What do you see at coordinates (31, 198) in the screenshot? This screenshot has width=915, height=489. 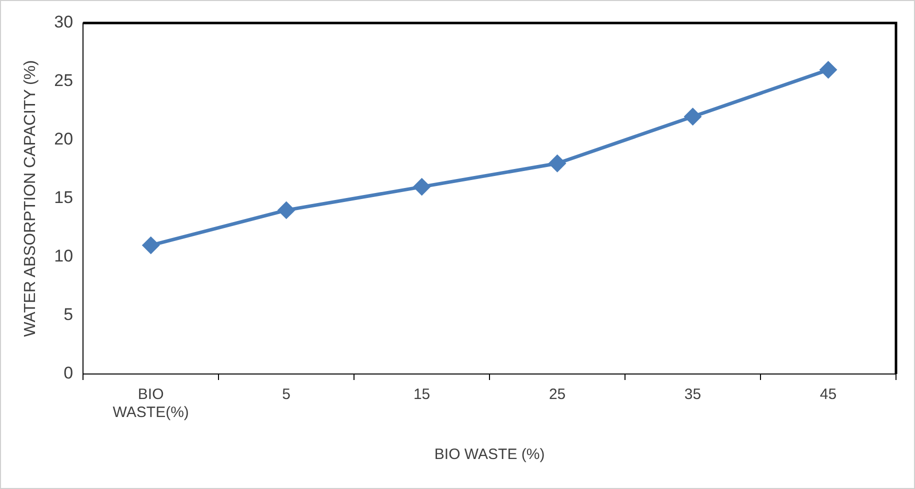 I see `y-axis-title: WATER ABSORPTION CAPACITY (%)` at bounding box center [31, 198].